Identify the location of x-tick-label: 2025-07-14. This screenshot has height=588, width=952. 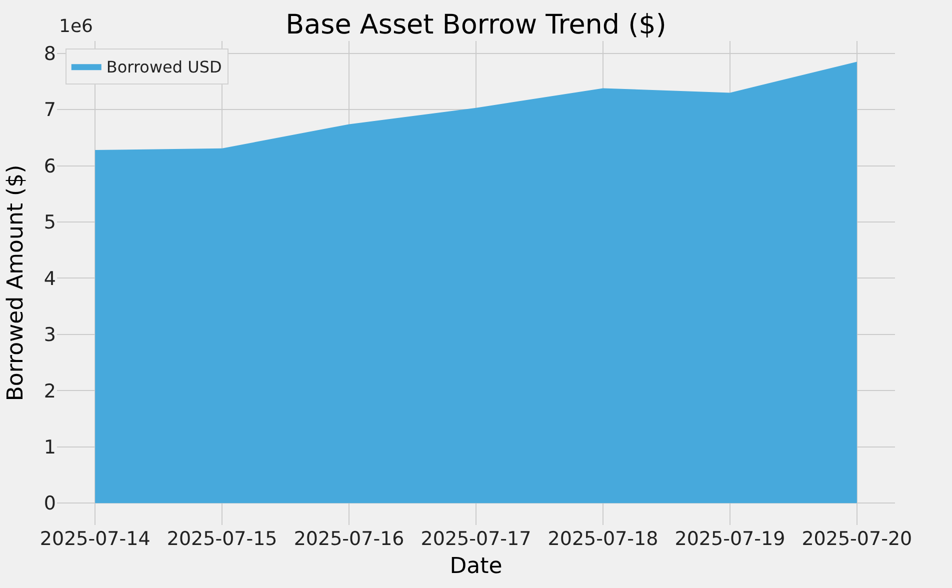
(95, 539).